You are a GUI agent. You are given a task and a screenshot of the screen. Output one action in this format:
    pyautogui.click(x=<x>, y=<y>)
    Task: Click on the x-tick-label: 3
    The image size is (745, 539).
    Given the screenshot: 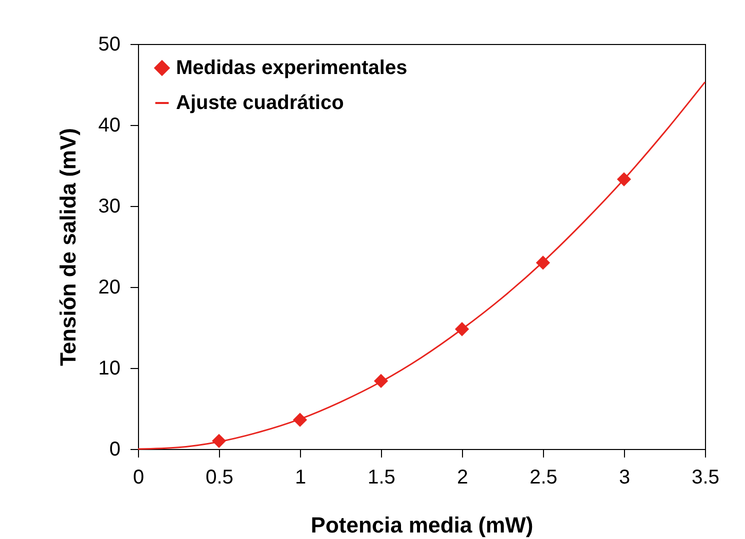 What is the action you would take?
    pyautogui.click(x=624, y=477)
    